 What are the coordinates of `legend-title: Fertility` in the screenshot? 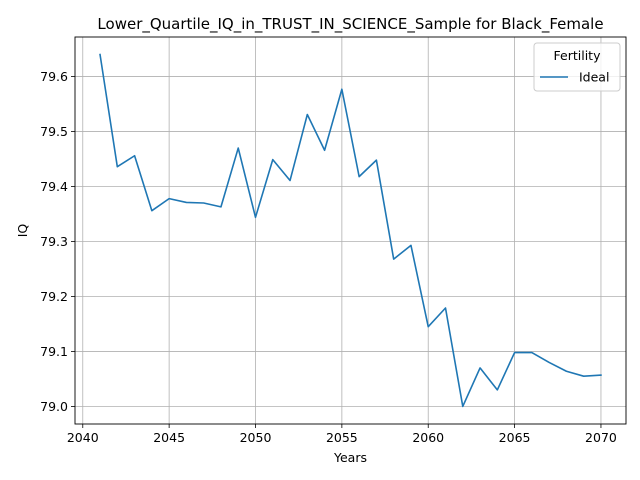 It's located at (578, 55).